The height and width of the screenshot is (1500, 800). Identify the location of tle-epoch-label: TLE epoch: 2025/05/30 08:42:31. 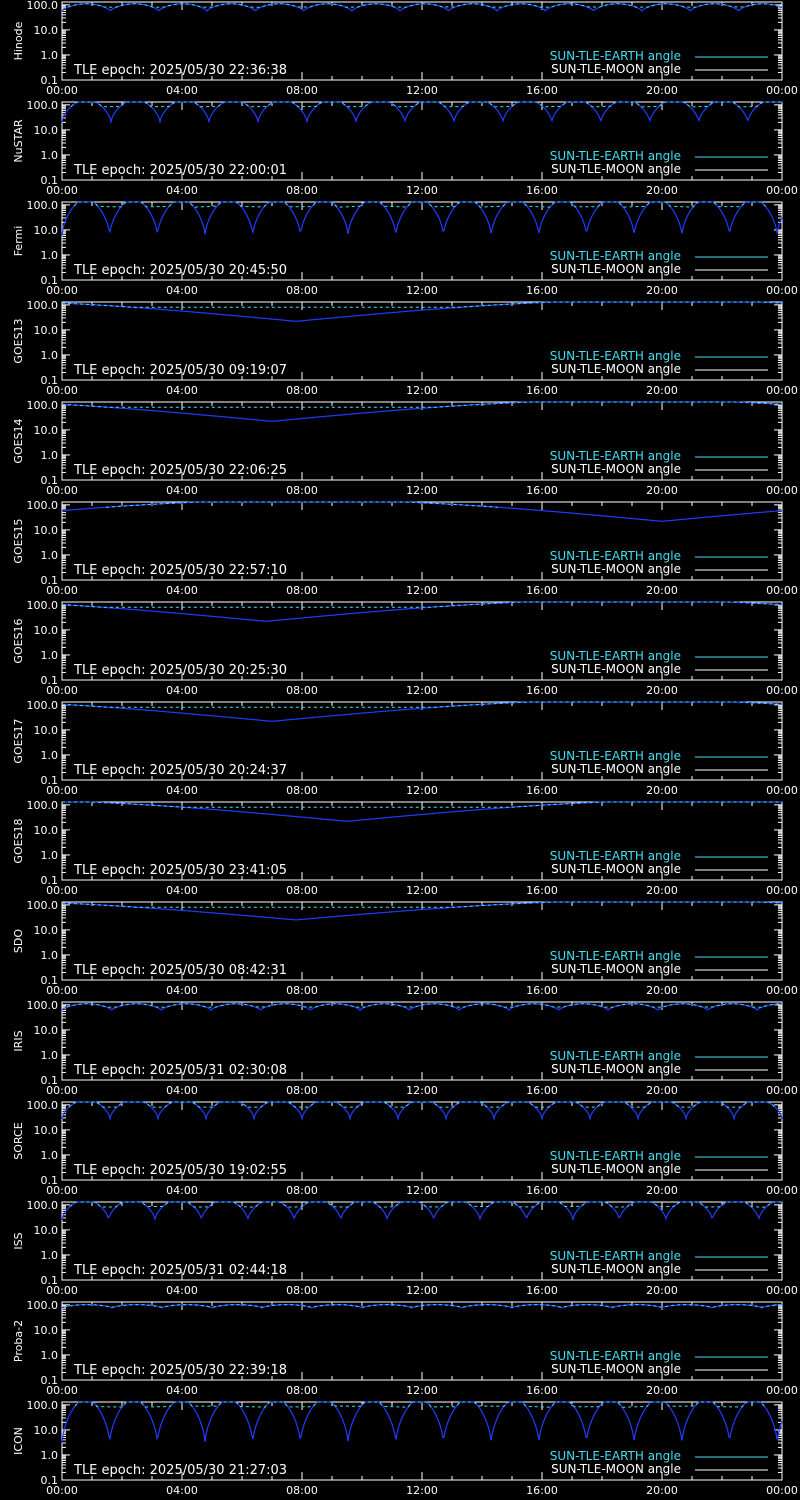
(180, 970).